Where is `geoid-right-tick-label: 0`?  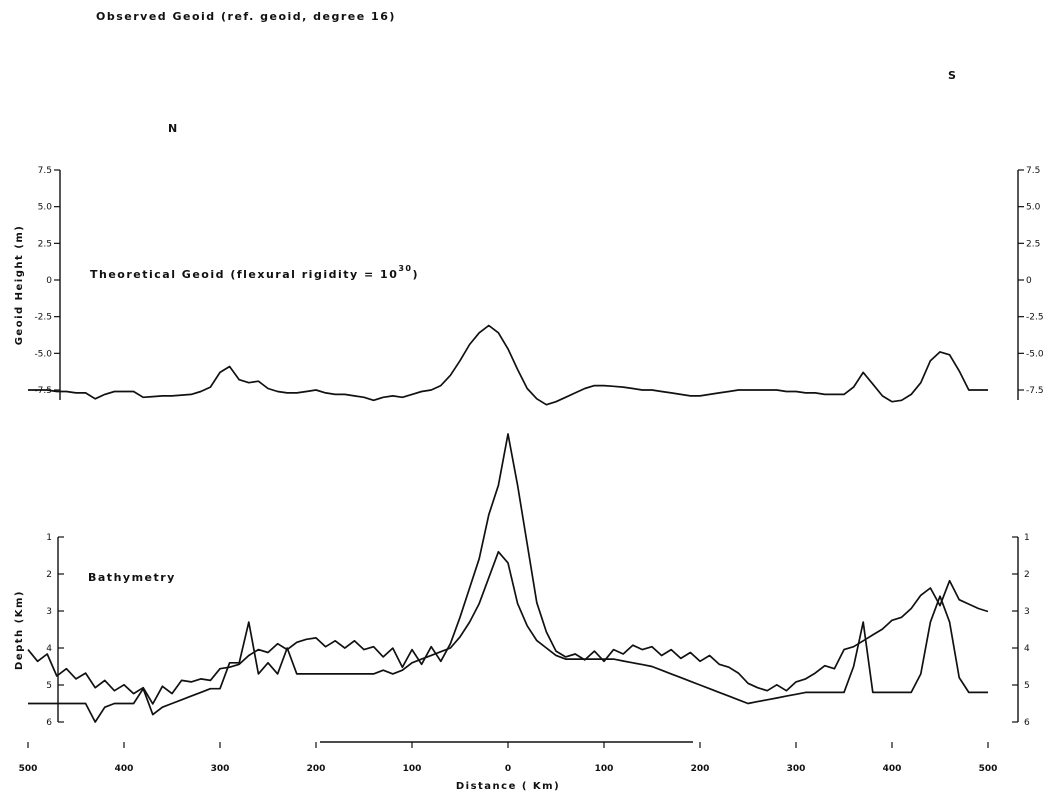
geoid-right-tick-label: 0 is located at coordinates (1029, 281).